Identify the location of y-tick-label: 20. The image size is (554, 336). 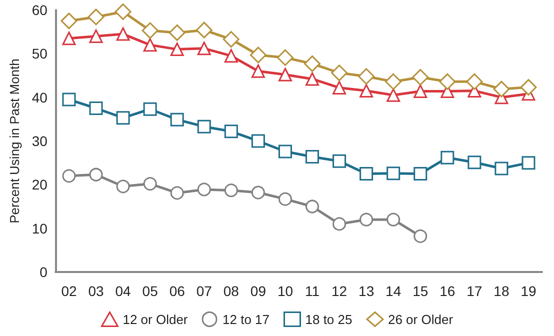
(40, 184).